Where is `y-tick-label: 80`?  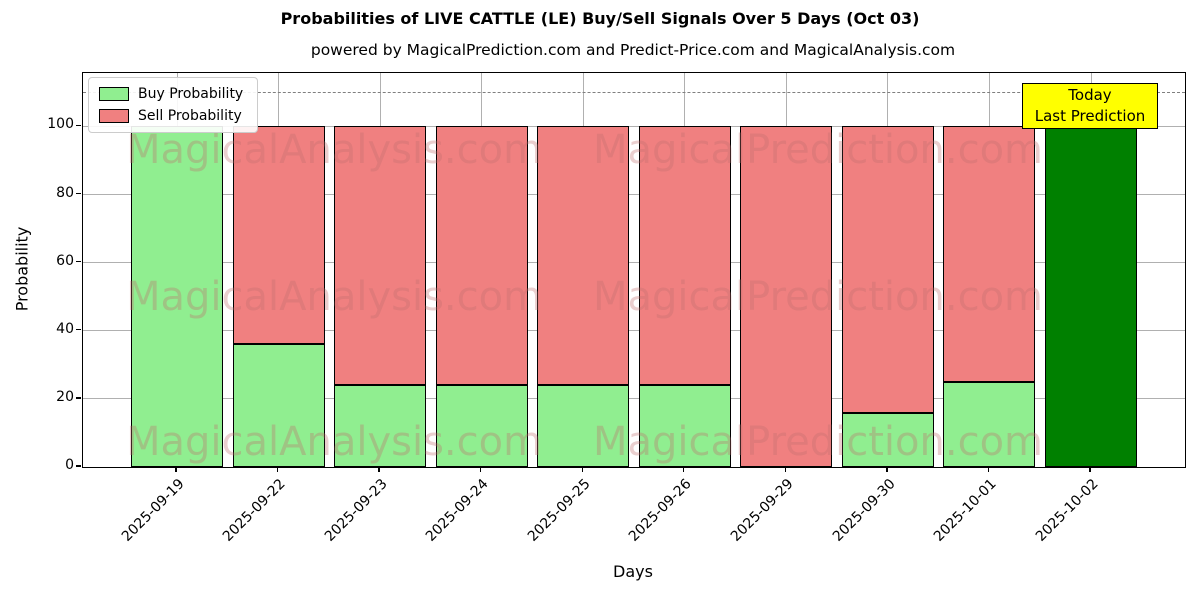
y-tick-label: 80 is located at coordinates (65, 192).